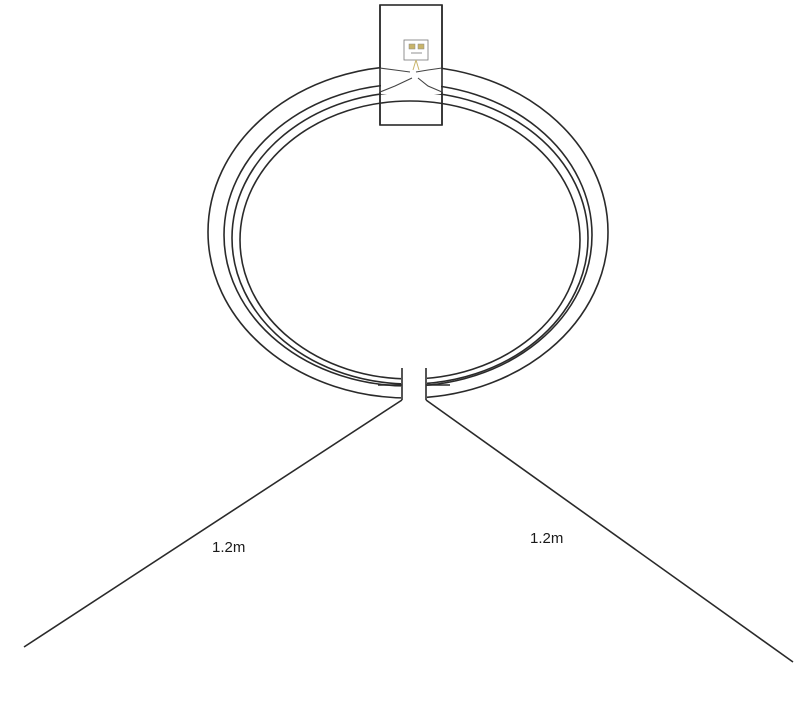  Describe the element at coordinates (430, 85) in the screenshot. I see `feed-trace-right-bottom` at that location.